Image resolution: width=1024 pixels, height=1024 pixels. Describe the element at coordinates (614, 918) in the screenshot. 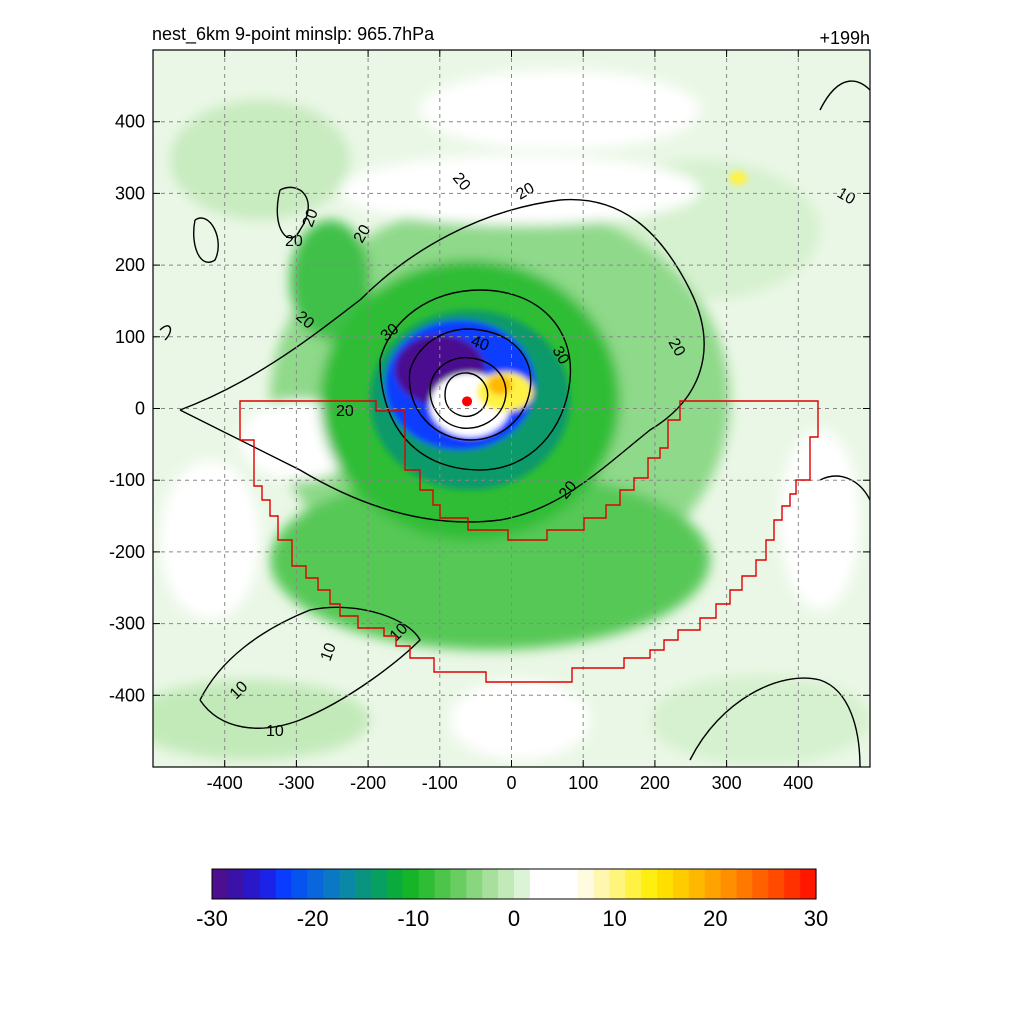

I see `colorbar-tick-label: 10` at that location.